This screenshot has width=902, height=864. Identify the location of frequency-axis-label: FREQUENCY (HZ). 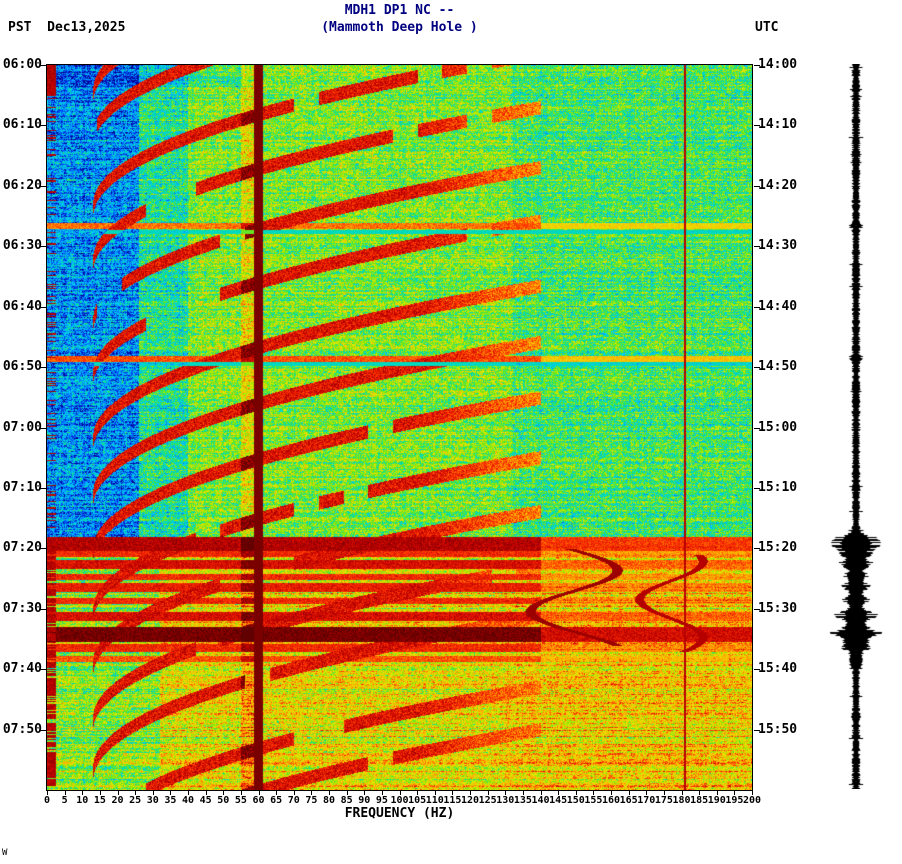
(399, 813).